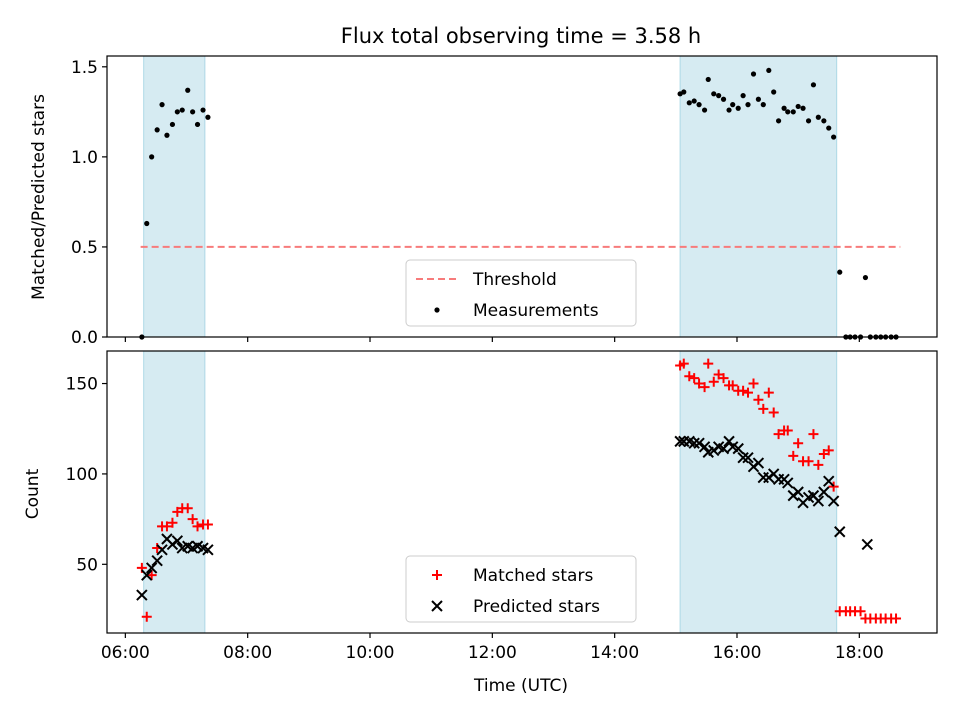 The height and width of the screenshot is (724, 960). I want to click on top-legend-label: Measurements, so click(536, 311).